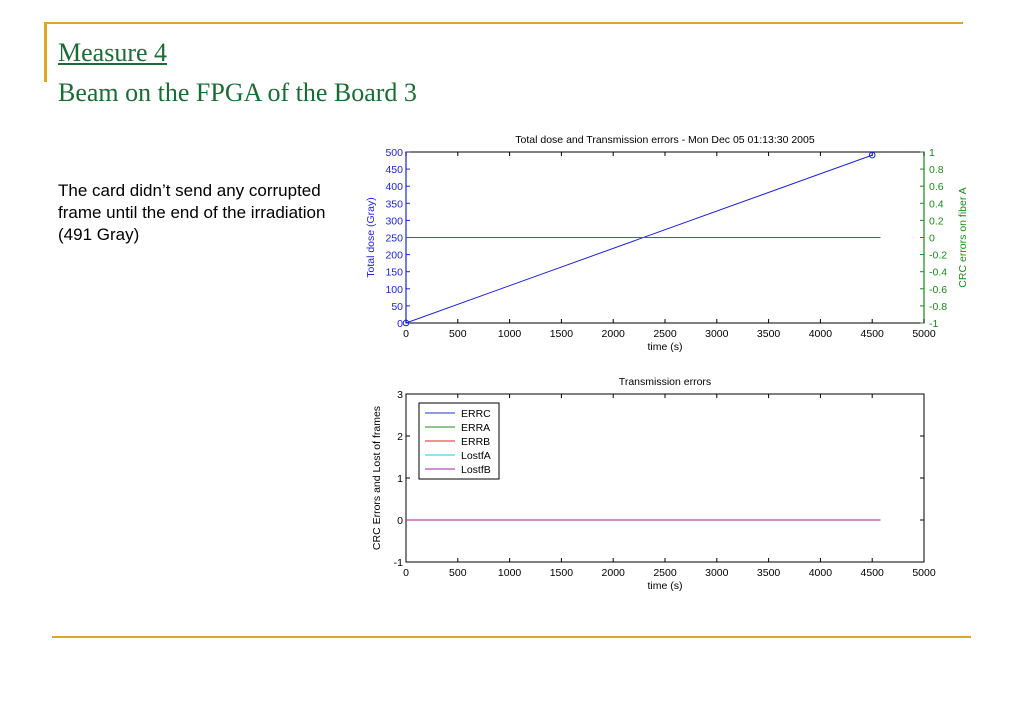 This screenshot has width=1023, height=708. I want to click on chart1-y-tick-label: 0, so click(400, 324).